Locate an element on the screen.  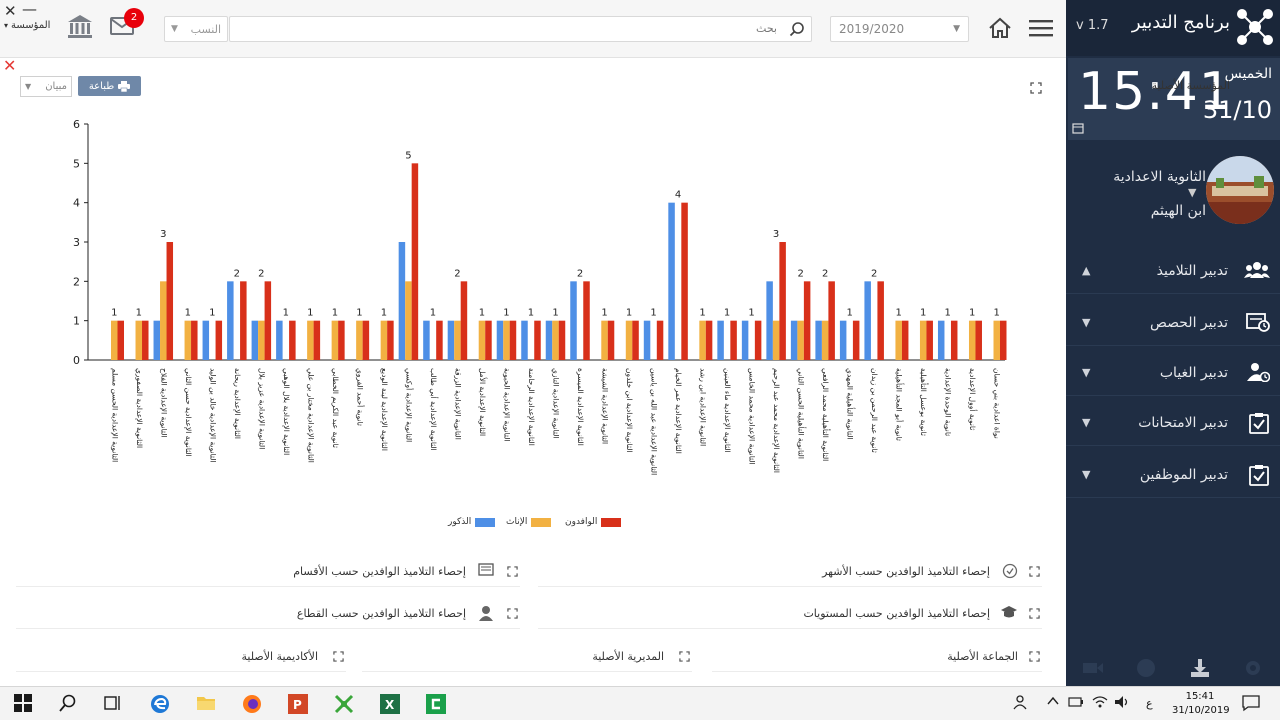
edge-browser-icon is located at coordinates (160, 704).